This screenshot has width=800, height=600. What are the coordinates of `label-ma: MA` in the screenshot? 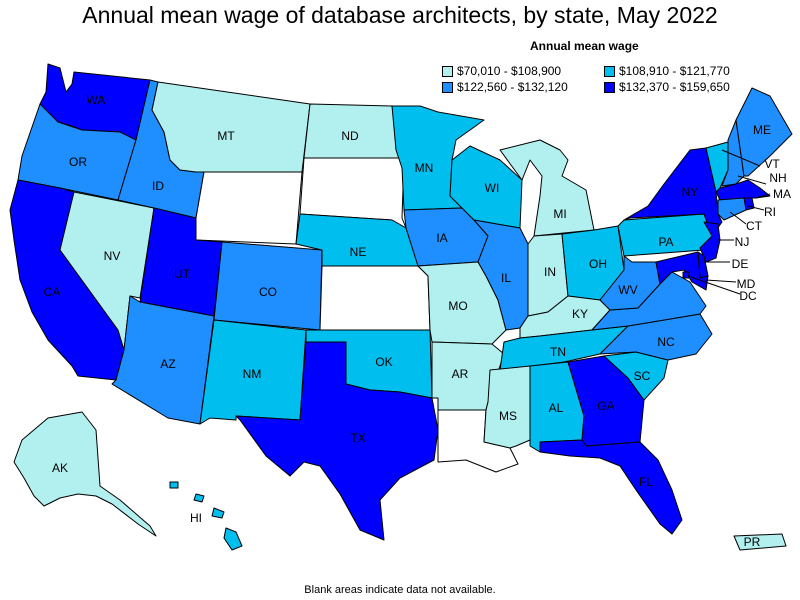 It's located at (782, 194).